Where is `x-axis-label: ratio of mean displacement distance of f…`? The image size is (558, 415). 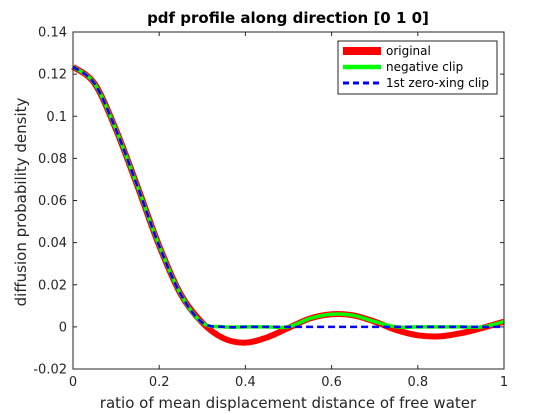 x-axis-label: ratio of mean displacement distance of f… is located at coordinates (288, 403).